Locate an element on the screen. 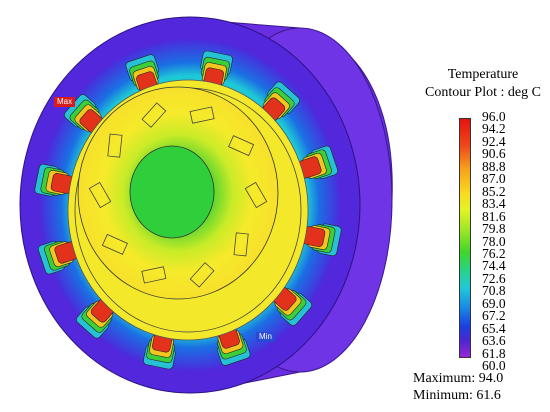  scale-tick-label: 61.8 is located at coordinates (494, 353).